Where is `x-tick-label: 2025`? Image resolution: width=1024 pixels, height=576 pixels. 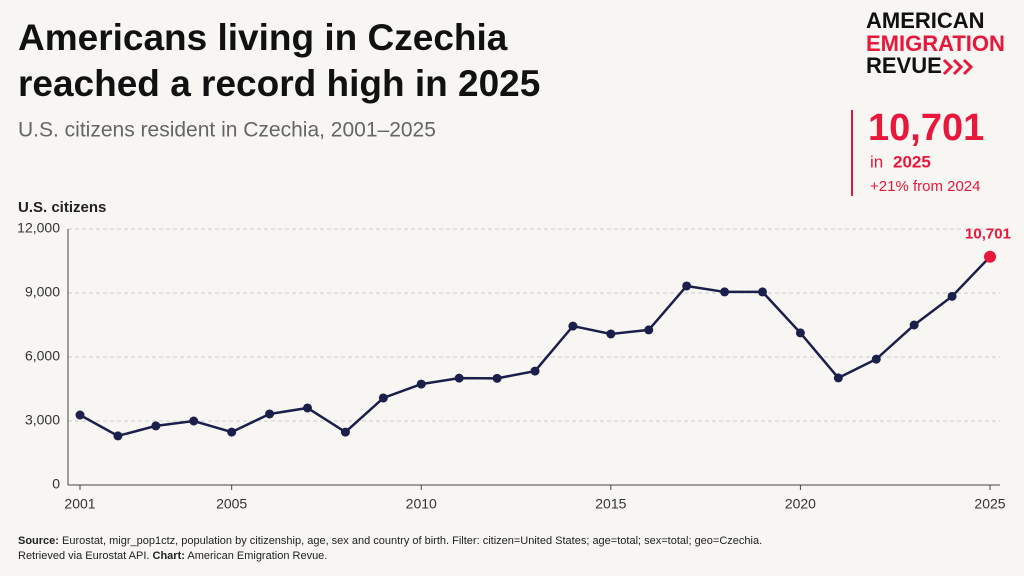
x-tick-label: 2025 is located at coordinates (989, 504).